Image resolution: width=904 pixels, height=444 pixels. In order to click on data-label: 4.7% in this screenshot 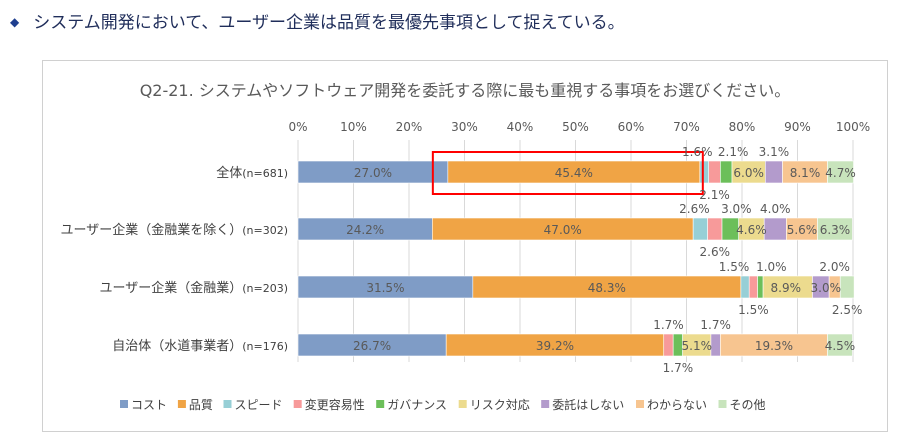, I will do `click(840, 173)`.